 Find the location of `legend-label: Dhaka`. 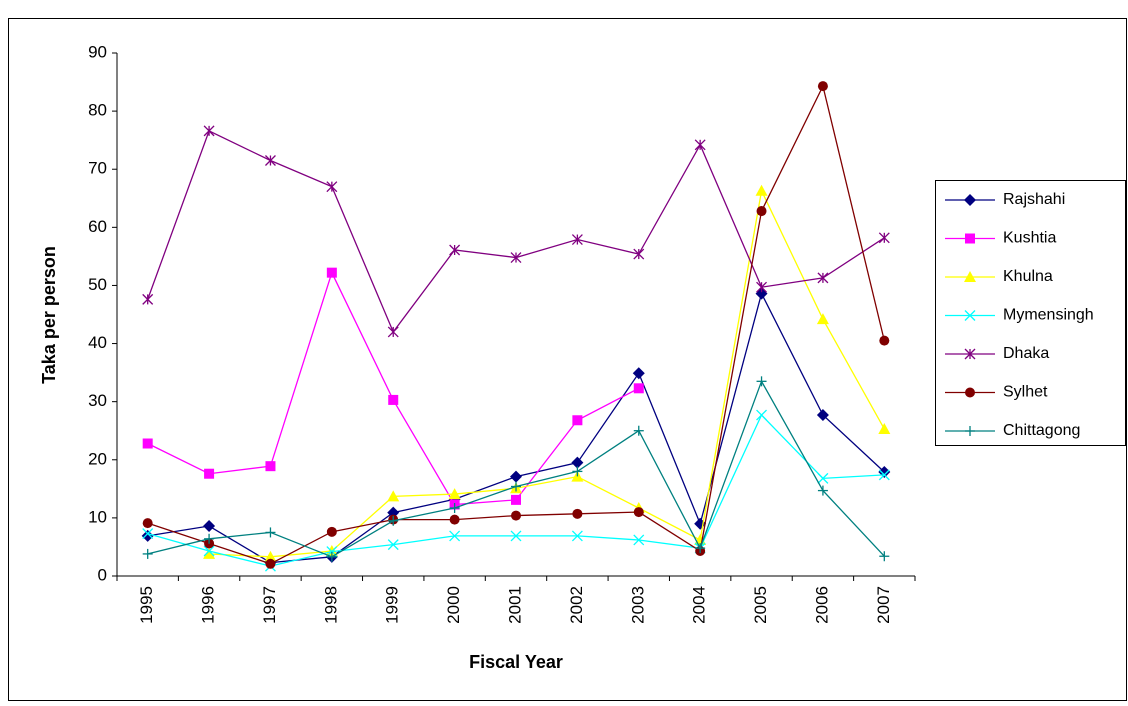

legend-label: Dhaka is located at coordinates (1026, 353).